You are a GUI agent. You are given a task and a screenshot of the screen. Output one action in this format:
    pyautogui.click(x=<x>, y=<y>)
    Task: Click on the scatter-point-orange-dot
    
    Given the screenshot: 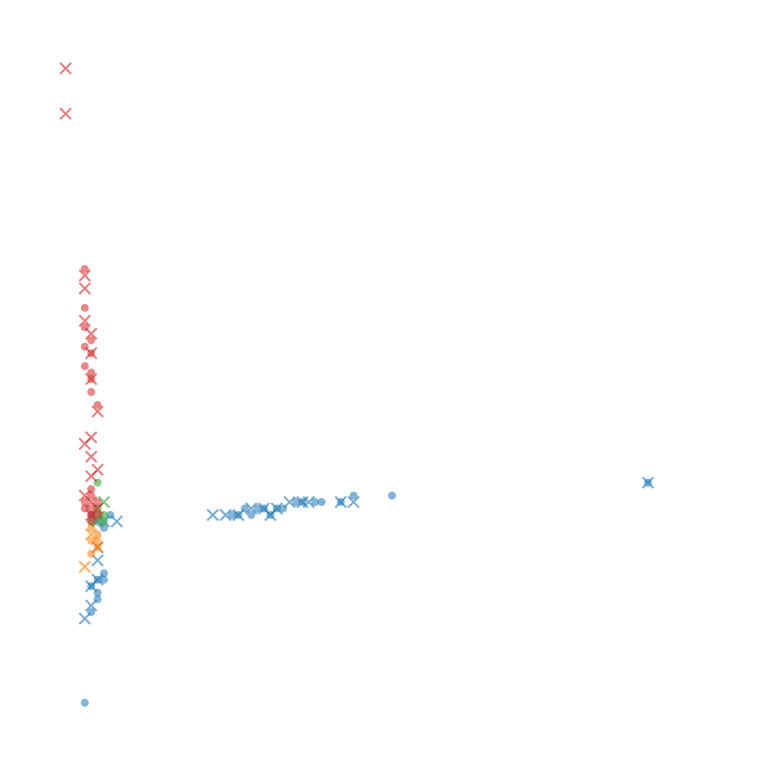 What is the action you would take?
    pyautogui.click(x=97, y=534)
    